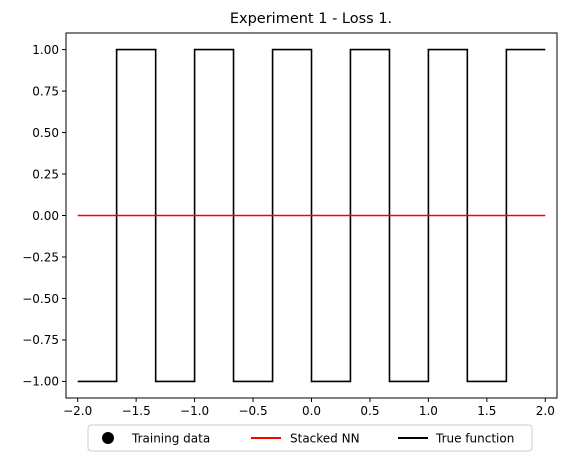 The image size is (568, 460). Describe the element at coordinates (136, 411) in the screenshot. I see `x-tick-label: −1.5` at that location.